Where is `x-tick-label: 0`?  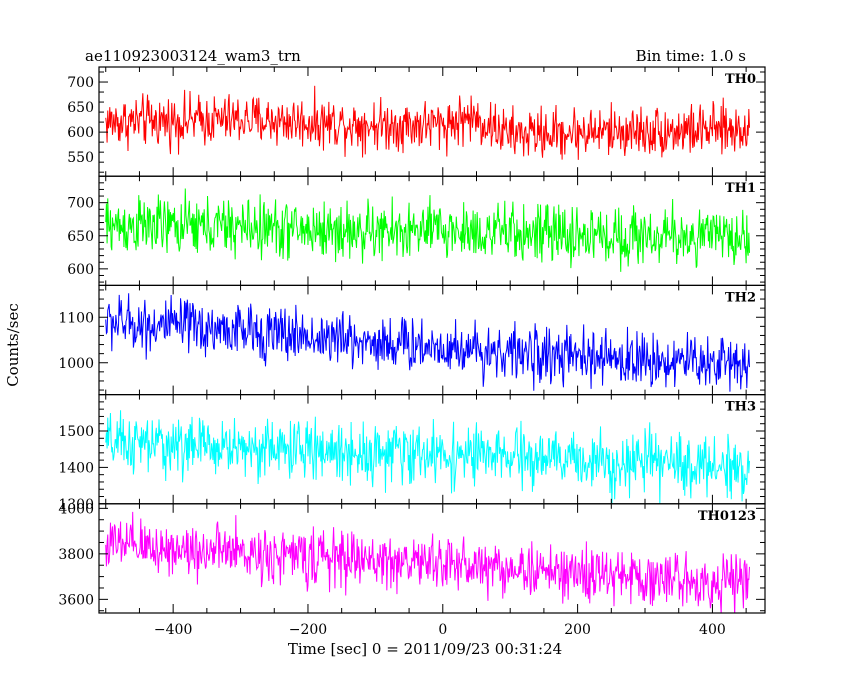 x-tick-label: 0 is located at coordinates (442, 630).